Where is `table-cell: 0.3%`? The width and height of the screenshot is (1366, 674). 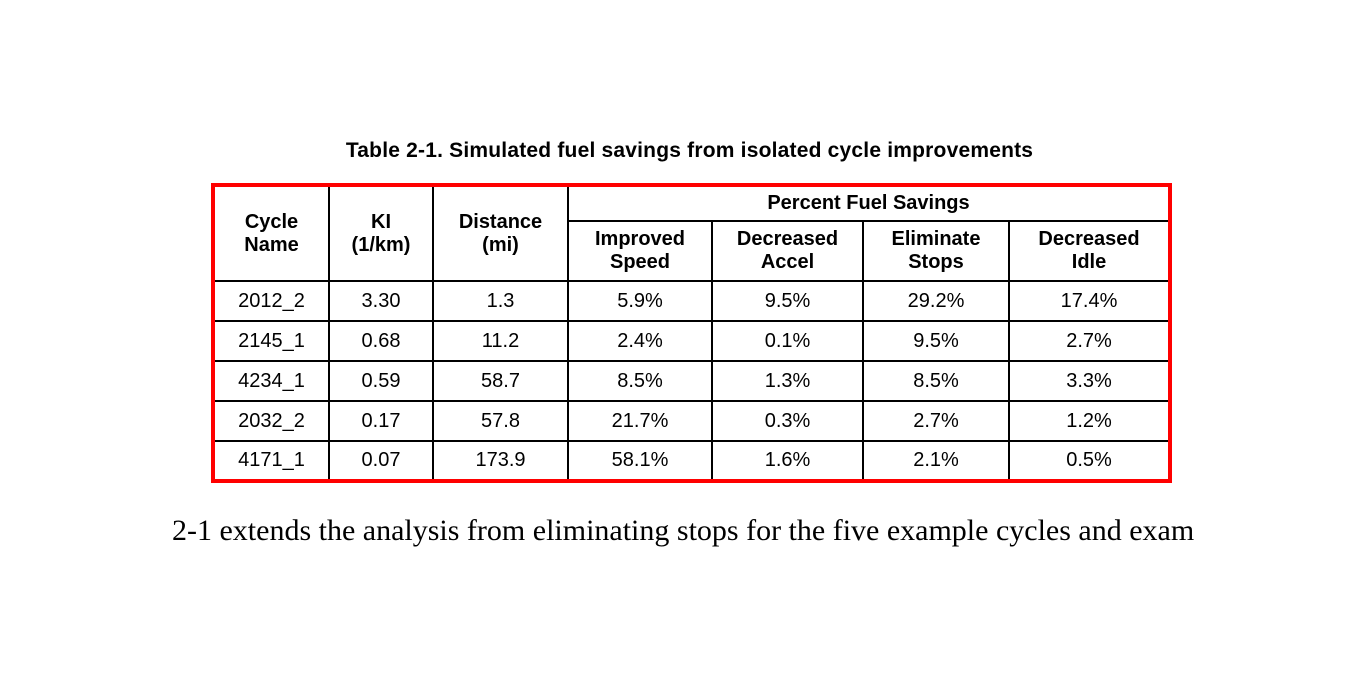
table-cell: 0.3% is located at coordinates (787, 421).